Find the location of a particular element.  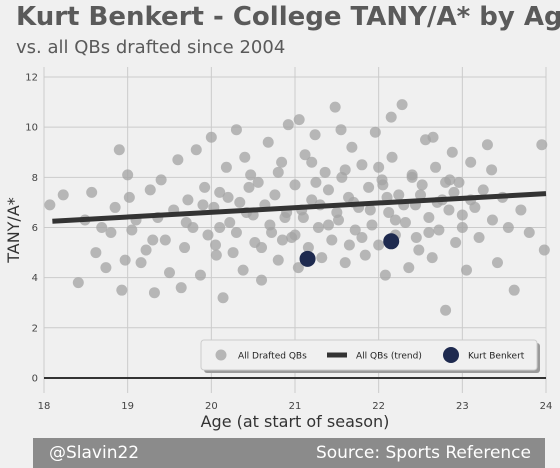

x-tick-label: 23 is located at coordinates (462, 406).